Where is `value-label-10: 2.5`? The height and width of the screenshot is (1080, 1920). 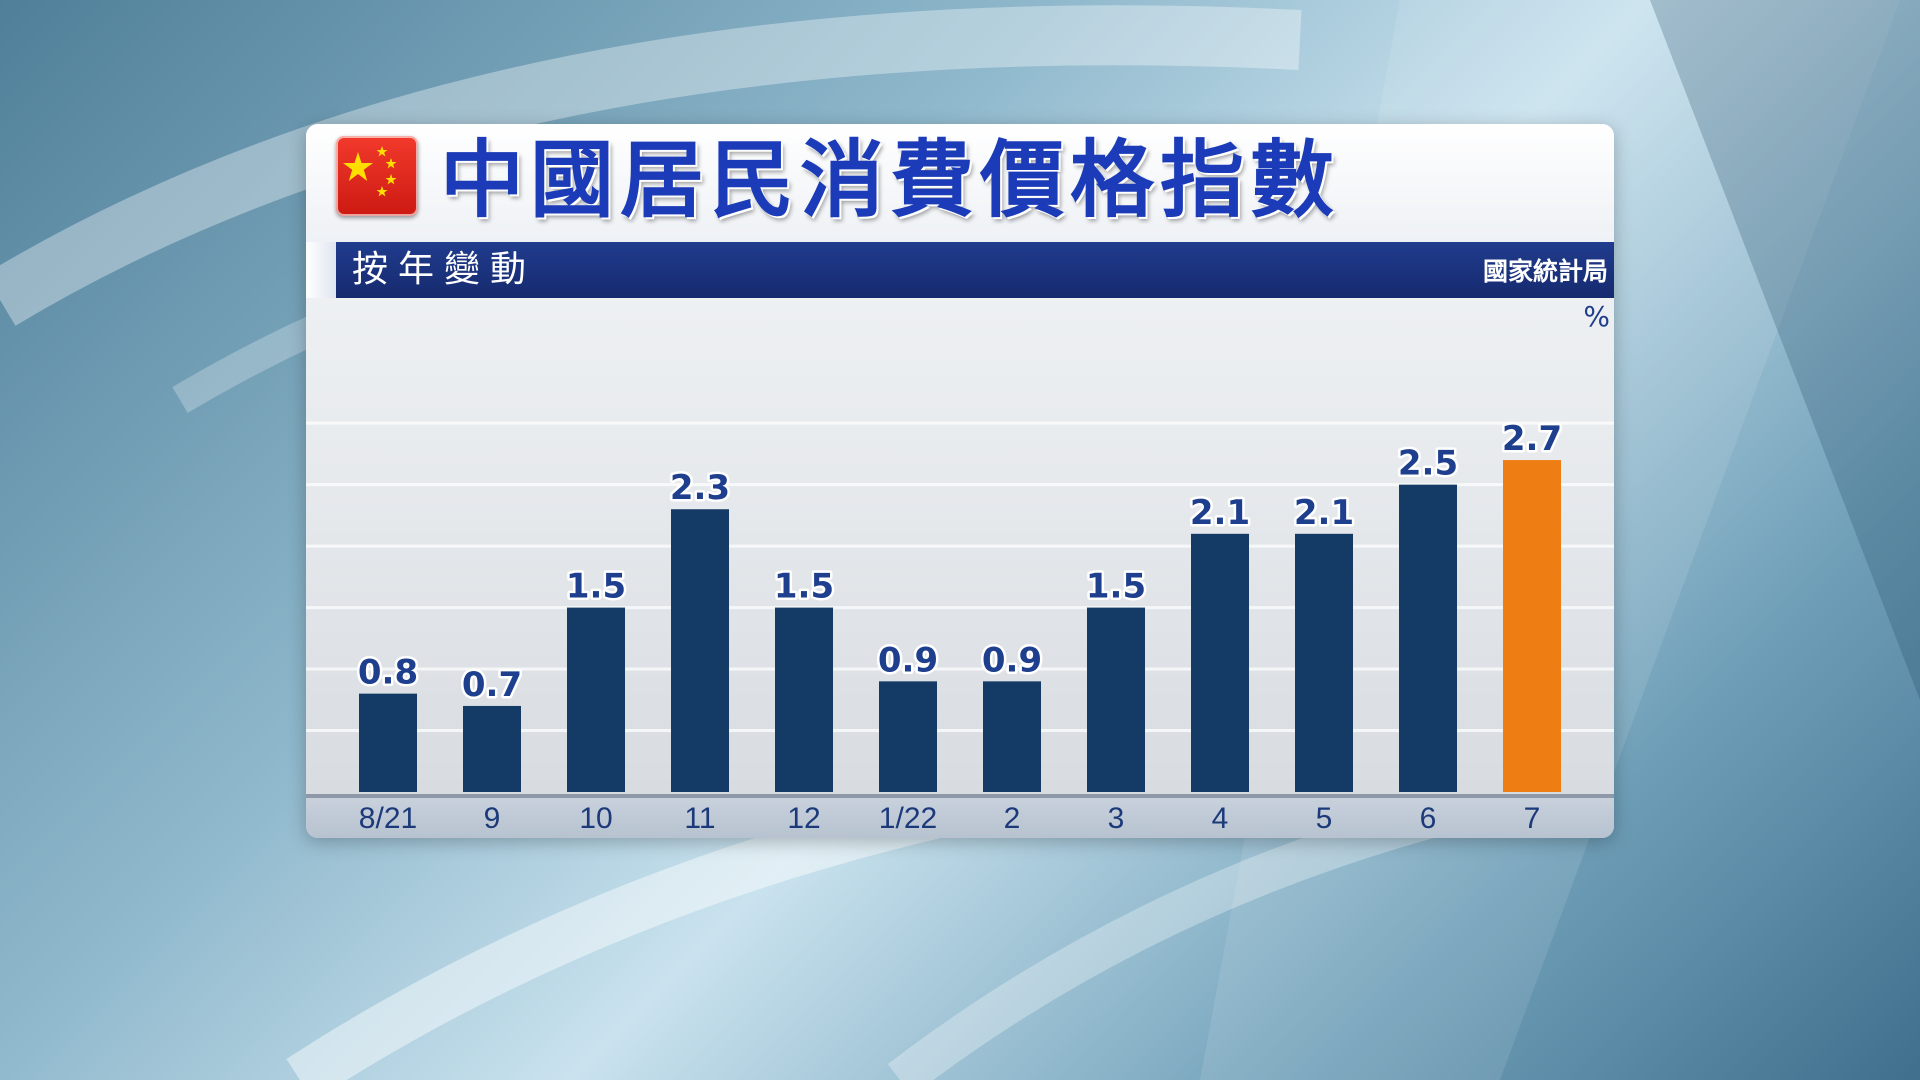
value-label-10: 2.5 is located at coordinates (1428, 464).